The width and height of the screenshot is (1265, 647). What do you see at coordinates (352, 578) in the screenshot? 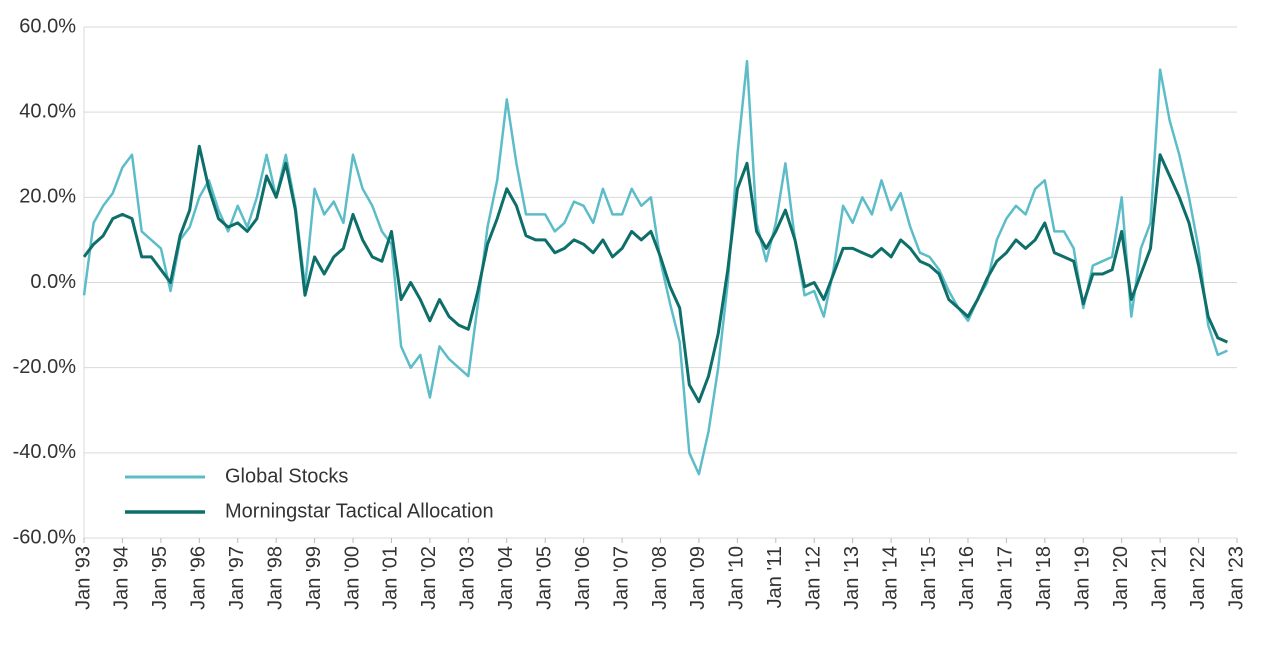
I see `x-tick-label: Jan '00` at bounding box center [352, 578].